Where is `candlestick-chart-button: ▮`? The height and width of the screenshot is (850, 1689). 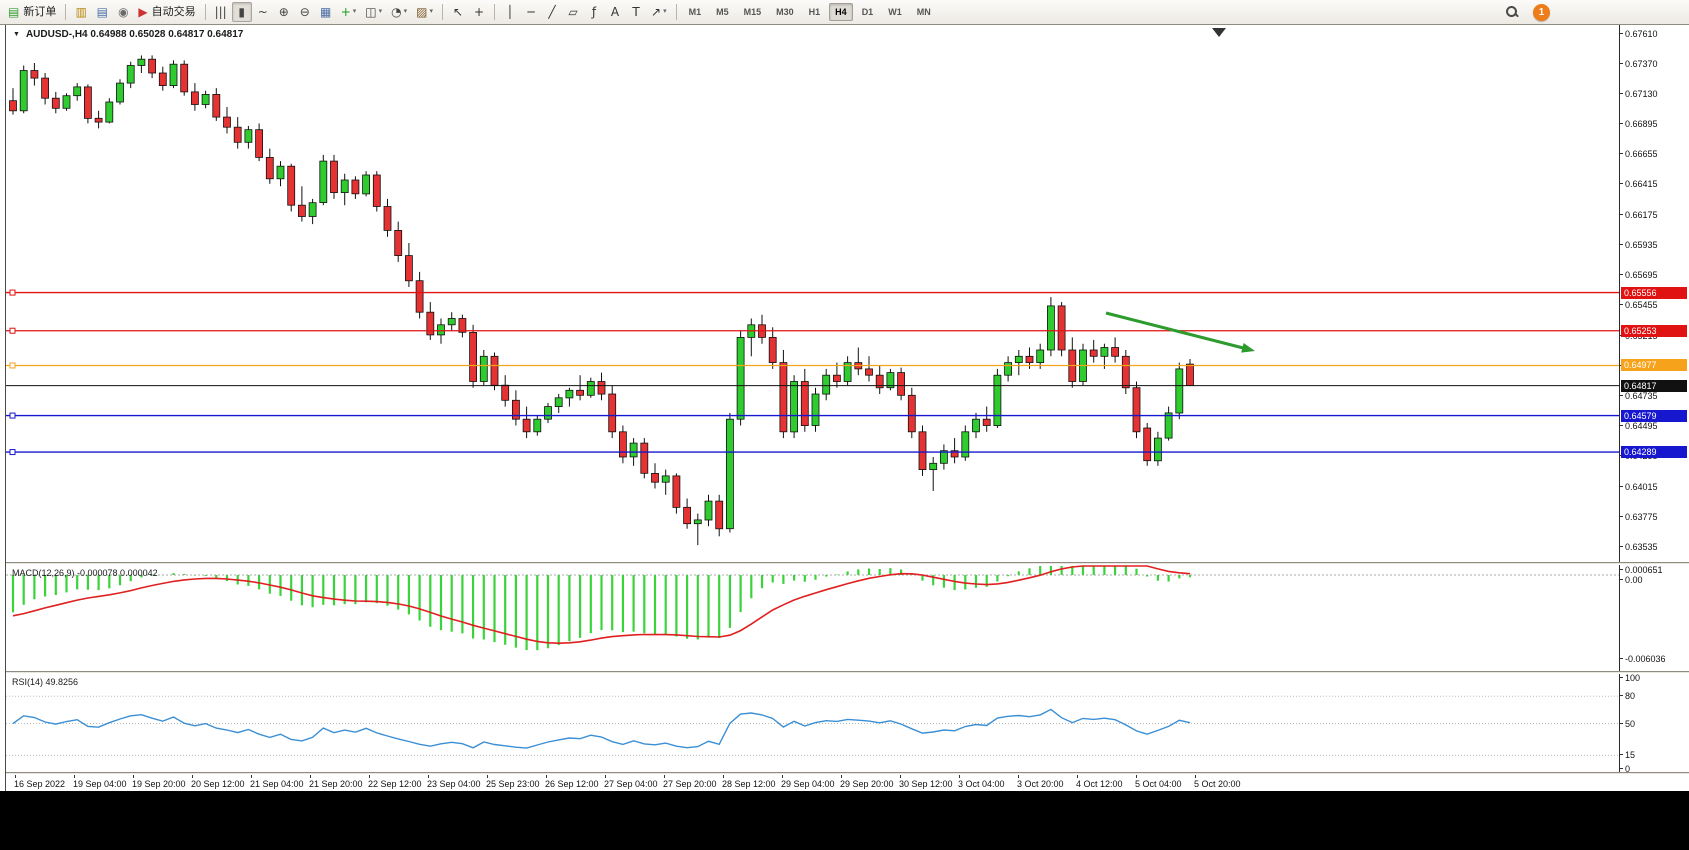 candlestick-chart-button: ▮ is located at coordinates (241, 12).